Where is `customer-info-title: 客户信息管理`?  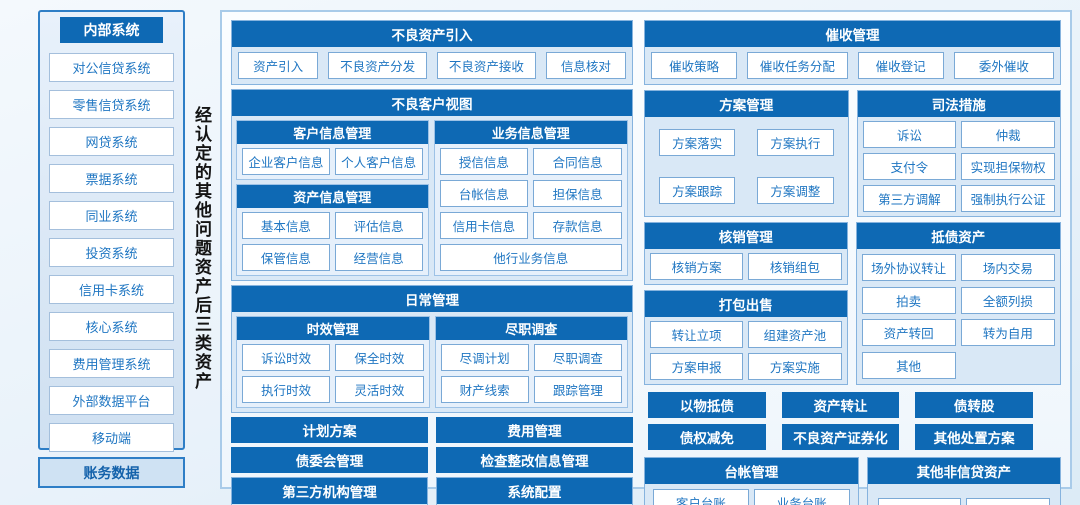
customer-info-title: 客户信息管理 is located at coordinates (332, 132).